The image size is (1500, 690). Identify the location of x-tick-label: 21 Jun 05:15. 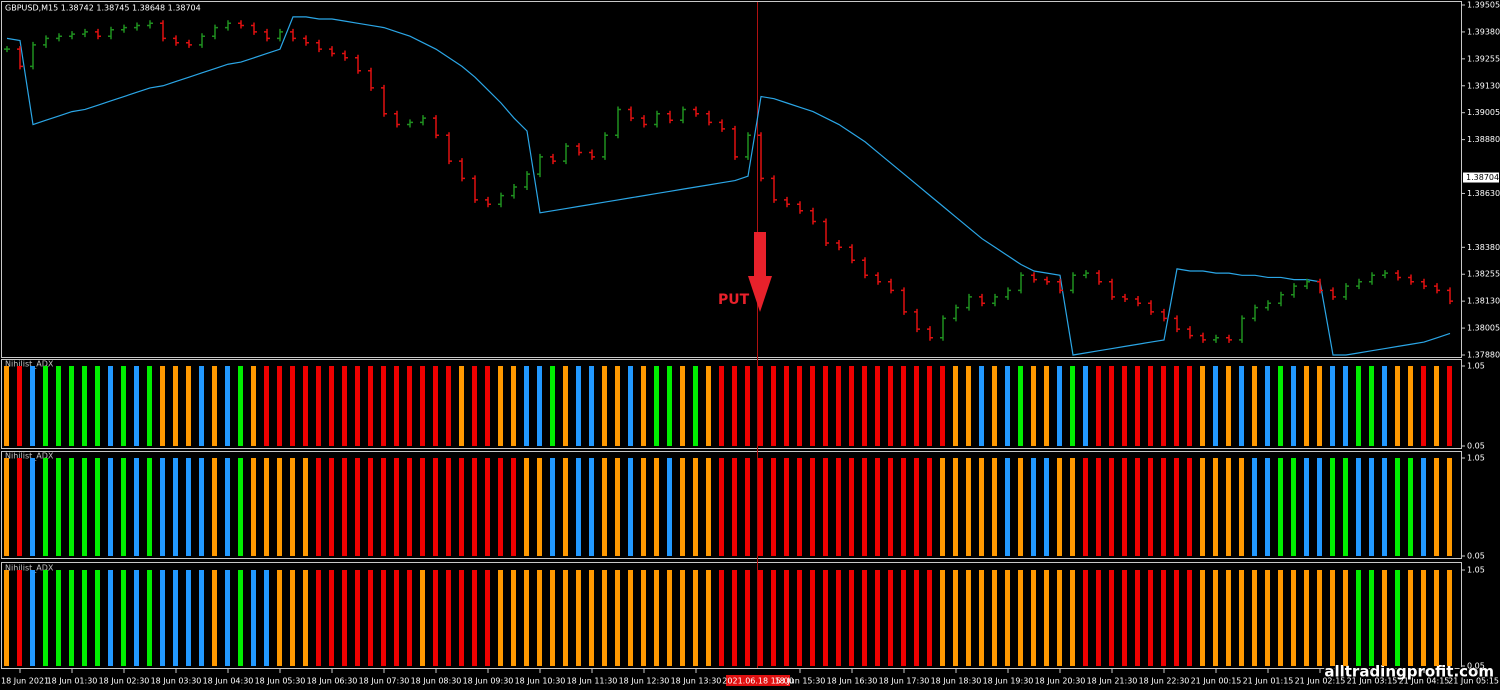
(1473, 681).